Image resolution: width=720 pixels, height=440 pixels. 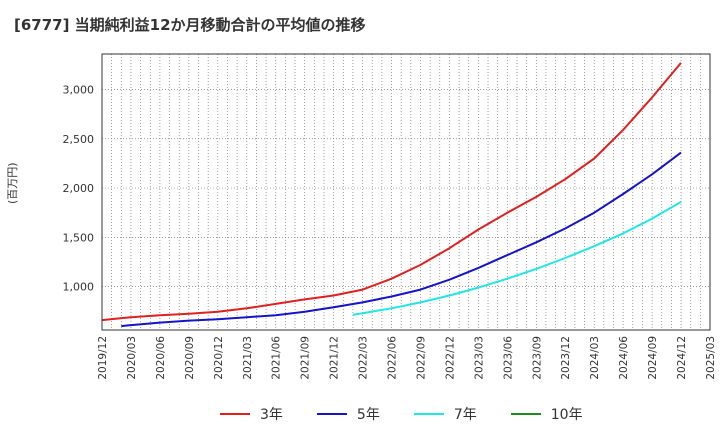 I want to click on x-tick-label: 2020/12, so click(x=219, y=358).